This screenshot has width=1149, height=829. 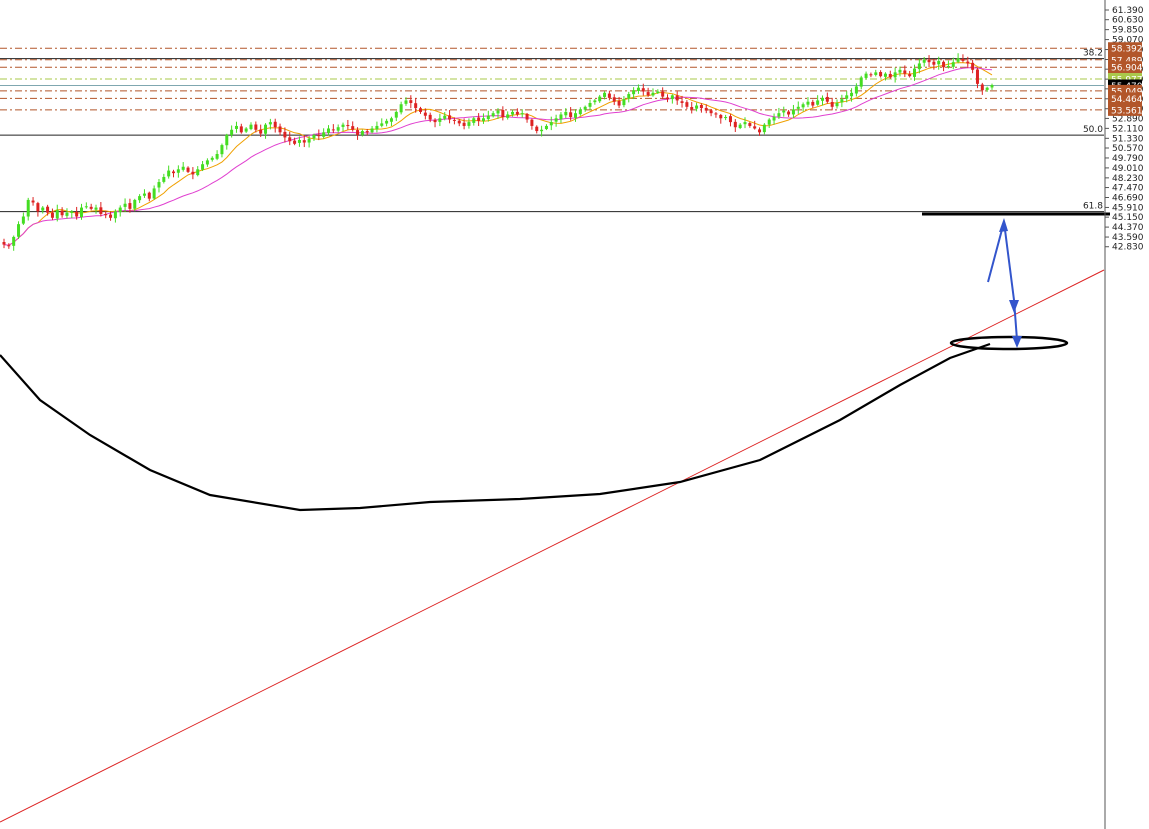 I want to click on projection-arrowhead-down, so click(x=1017, y=342).